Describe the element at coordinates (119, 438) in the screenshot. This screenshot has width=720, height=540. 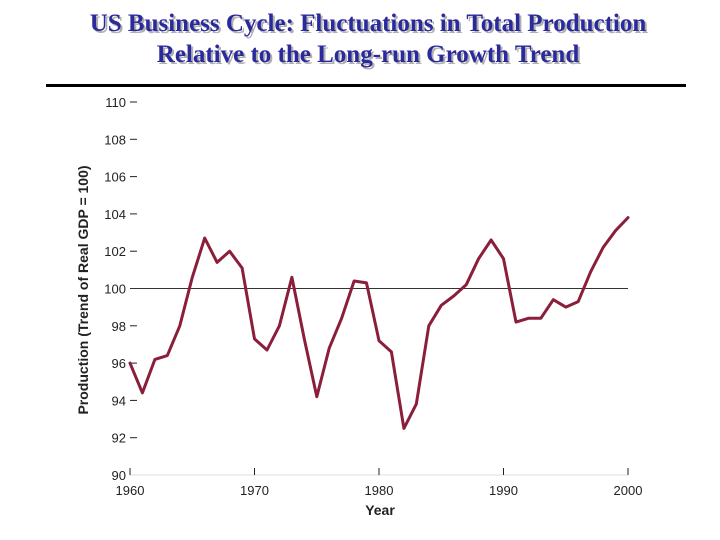
I see `y-tick-label: 92` at that location.